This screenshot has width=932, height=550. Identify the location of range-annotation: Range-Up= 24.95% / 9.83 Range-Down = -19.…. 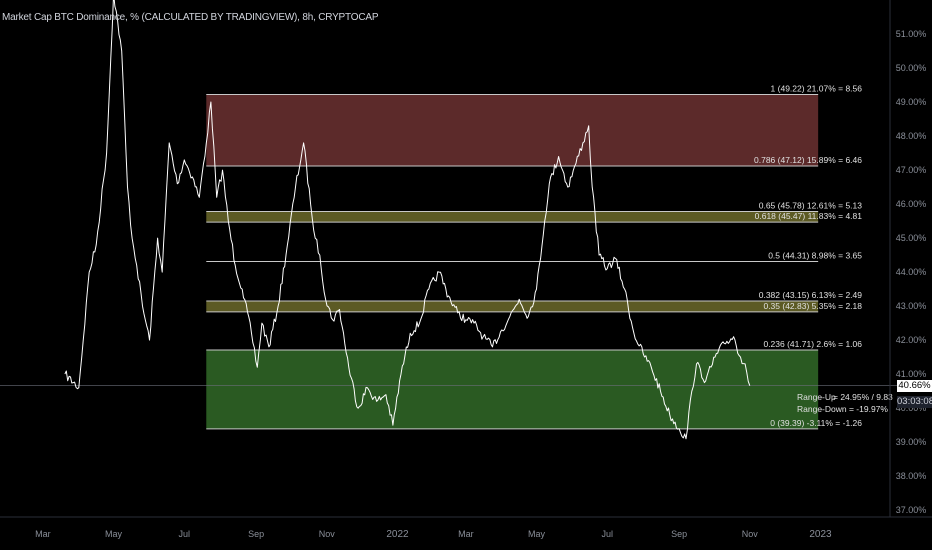
(845, 403).